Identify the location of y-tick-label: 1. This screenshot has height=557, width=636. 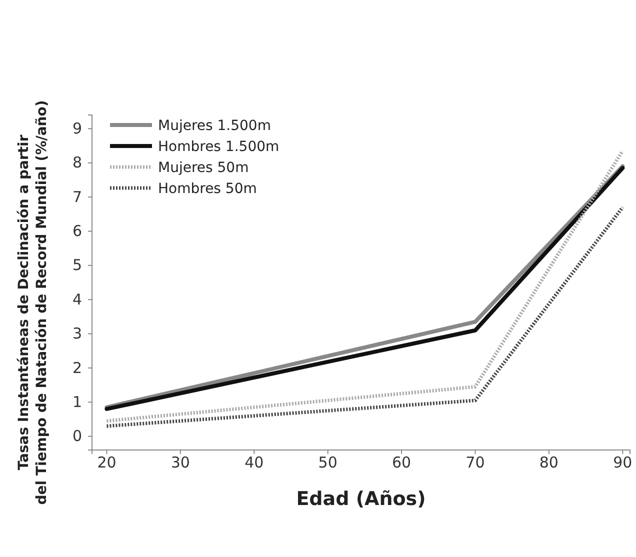
(77, 401).